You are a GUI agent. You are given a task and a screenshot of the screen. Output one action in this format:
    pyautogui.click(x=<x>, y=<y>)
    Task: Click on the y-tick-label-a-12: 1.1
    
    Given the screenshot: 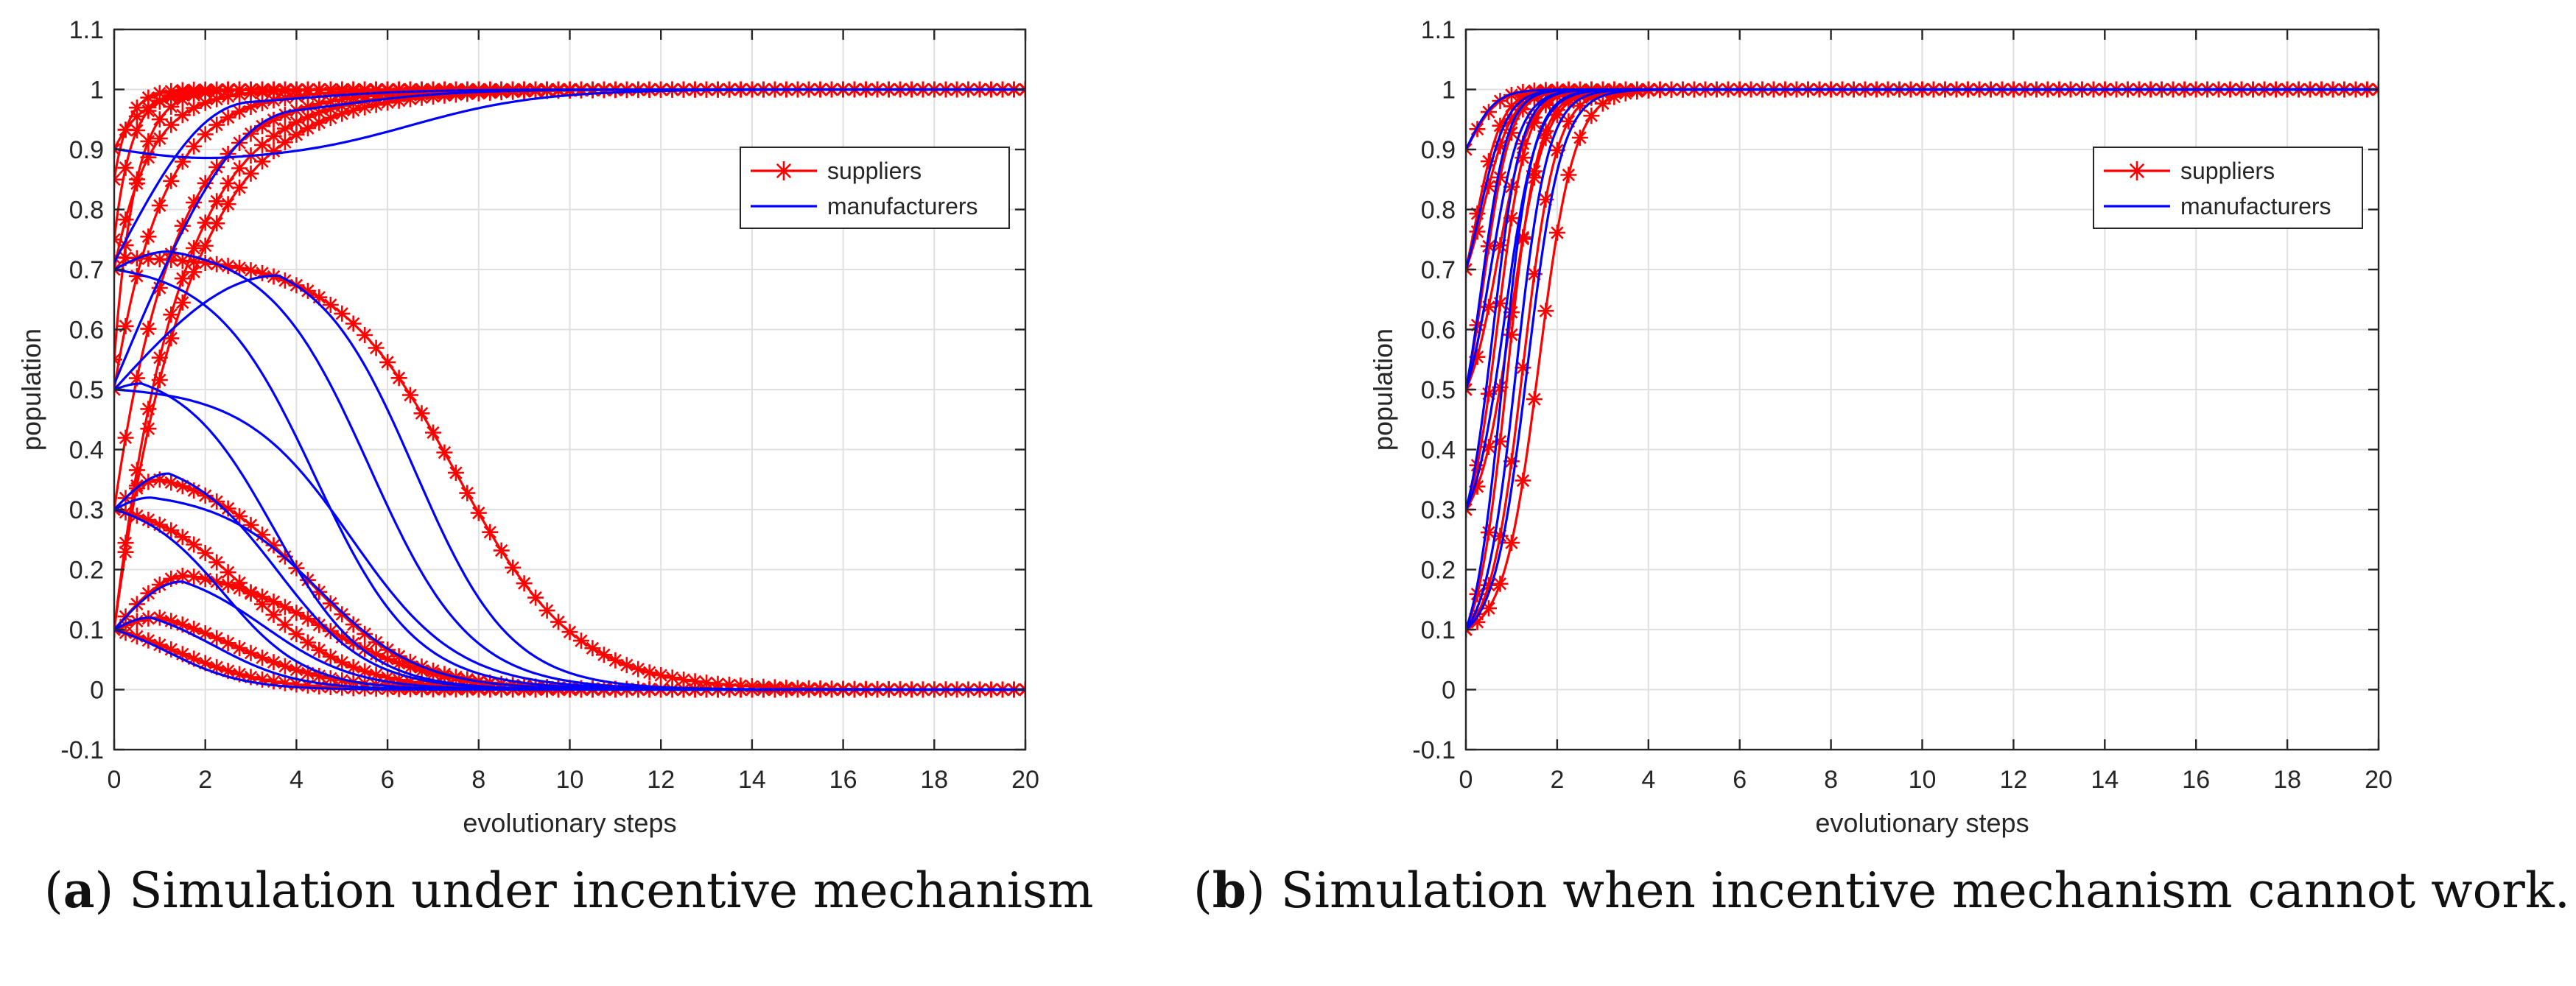 What is the action you would take?
    pyautogui.click(x=86, y=30)
    